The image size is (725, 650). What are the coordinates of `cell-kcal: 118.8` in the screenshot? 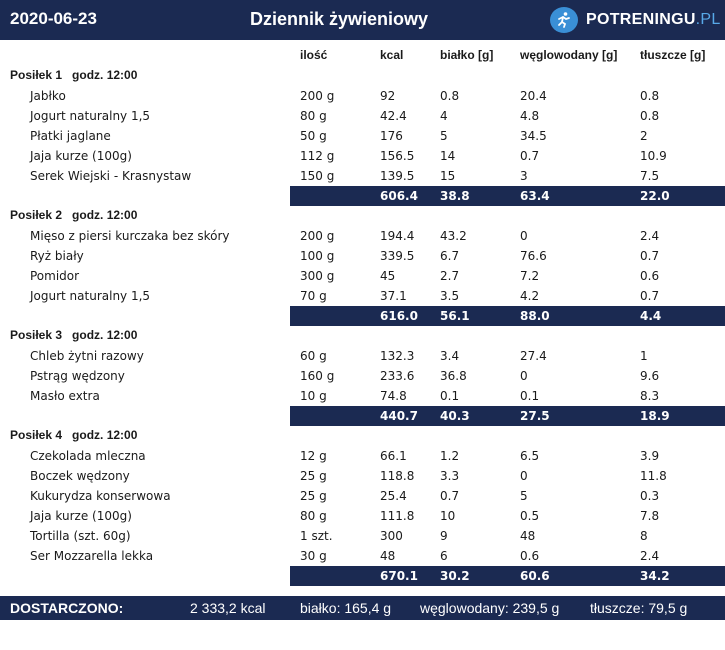 It's located at (397, 476).